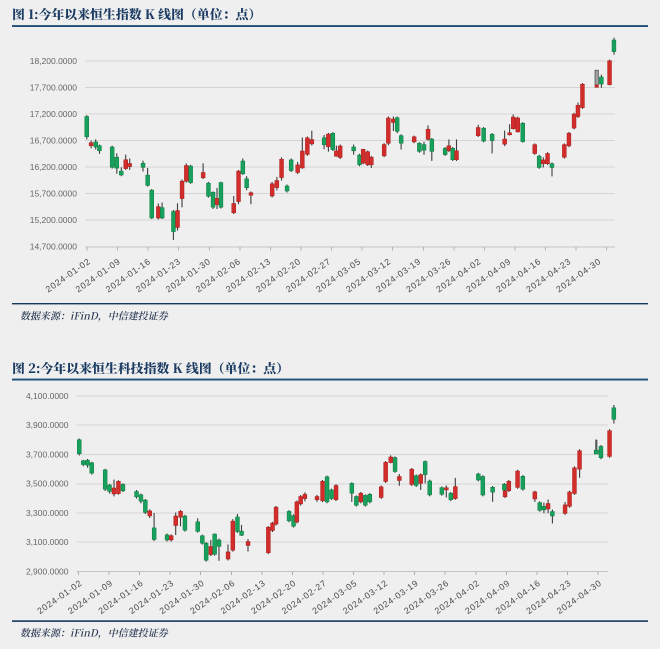 This screenshot has width=660, height=649. Describe the element at coordinates (47, 513) in the screenshot. I see `svg-text: 3,300.0000` at that location.